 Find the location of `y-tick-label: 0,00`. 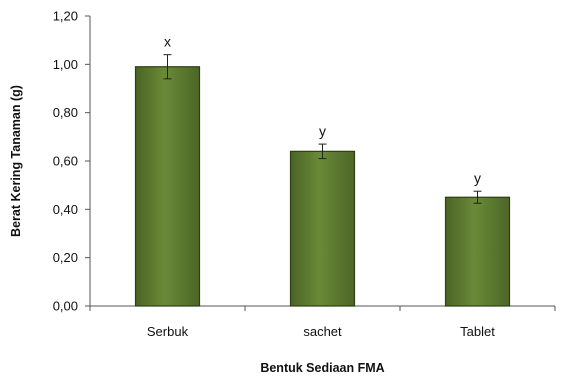

y-tick-label: 0,00 is located at coordinates (65, 306).